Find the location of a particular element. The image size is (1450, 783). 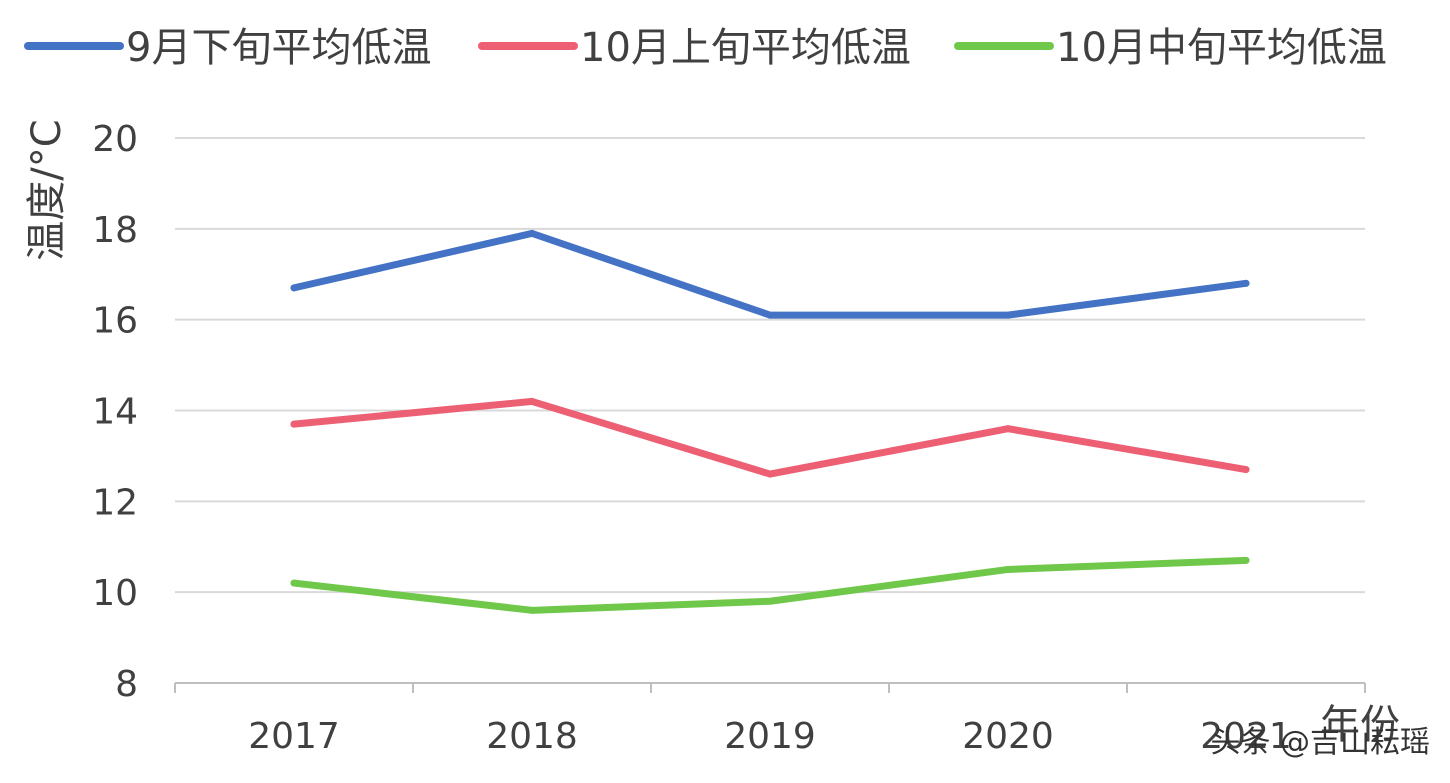

y-axis-label: 温度/°C is located at coordinates (47, 189).